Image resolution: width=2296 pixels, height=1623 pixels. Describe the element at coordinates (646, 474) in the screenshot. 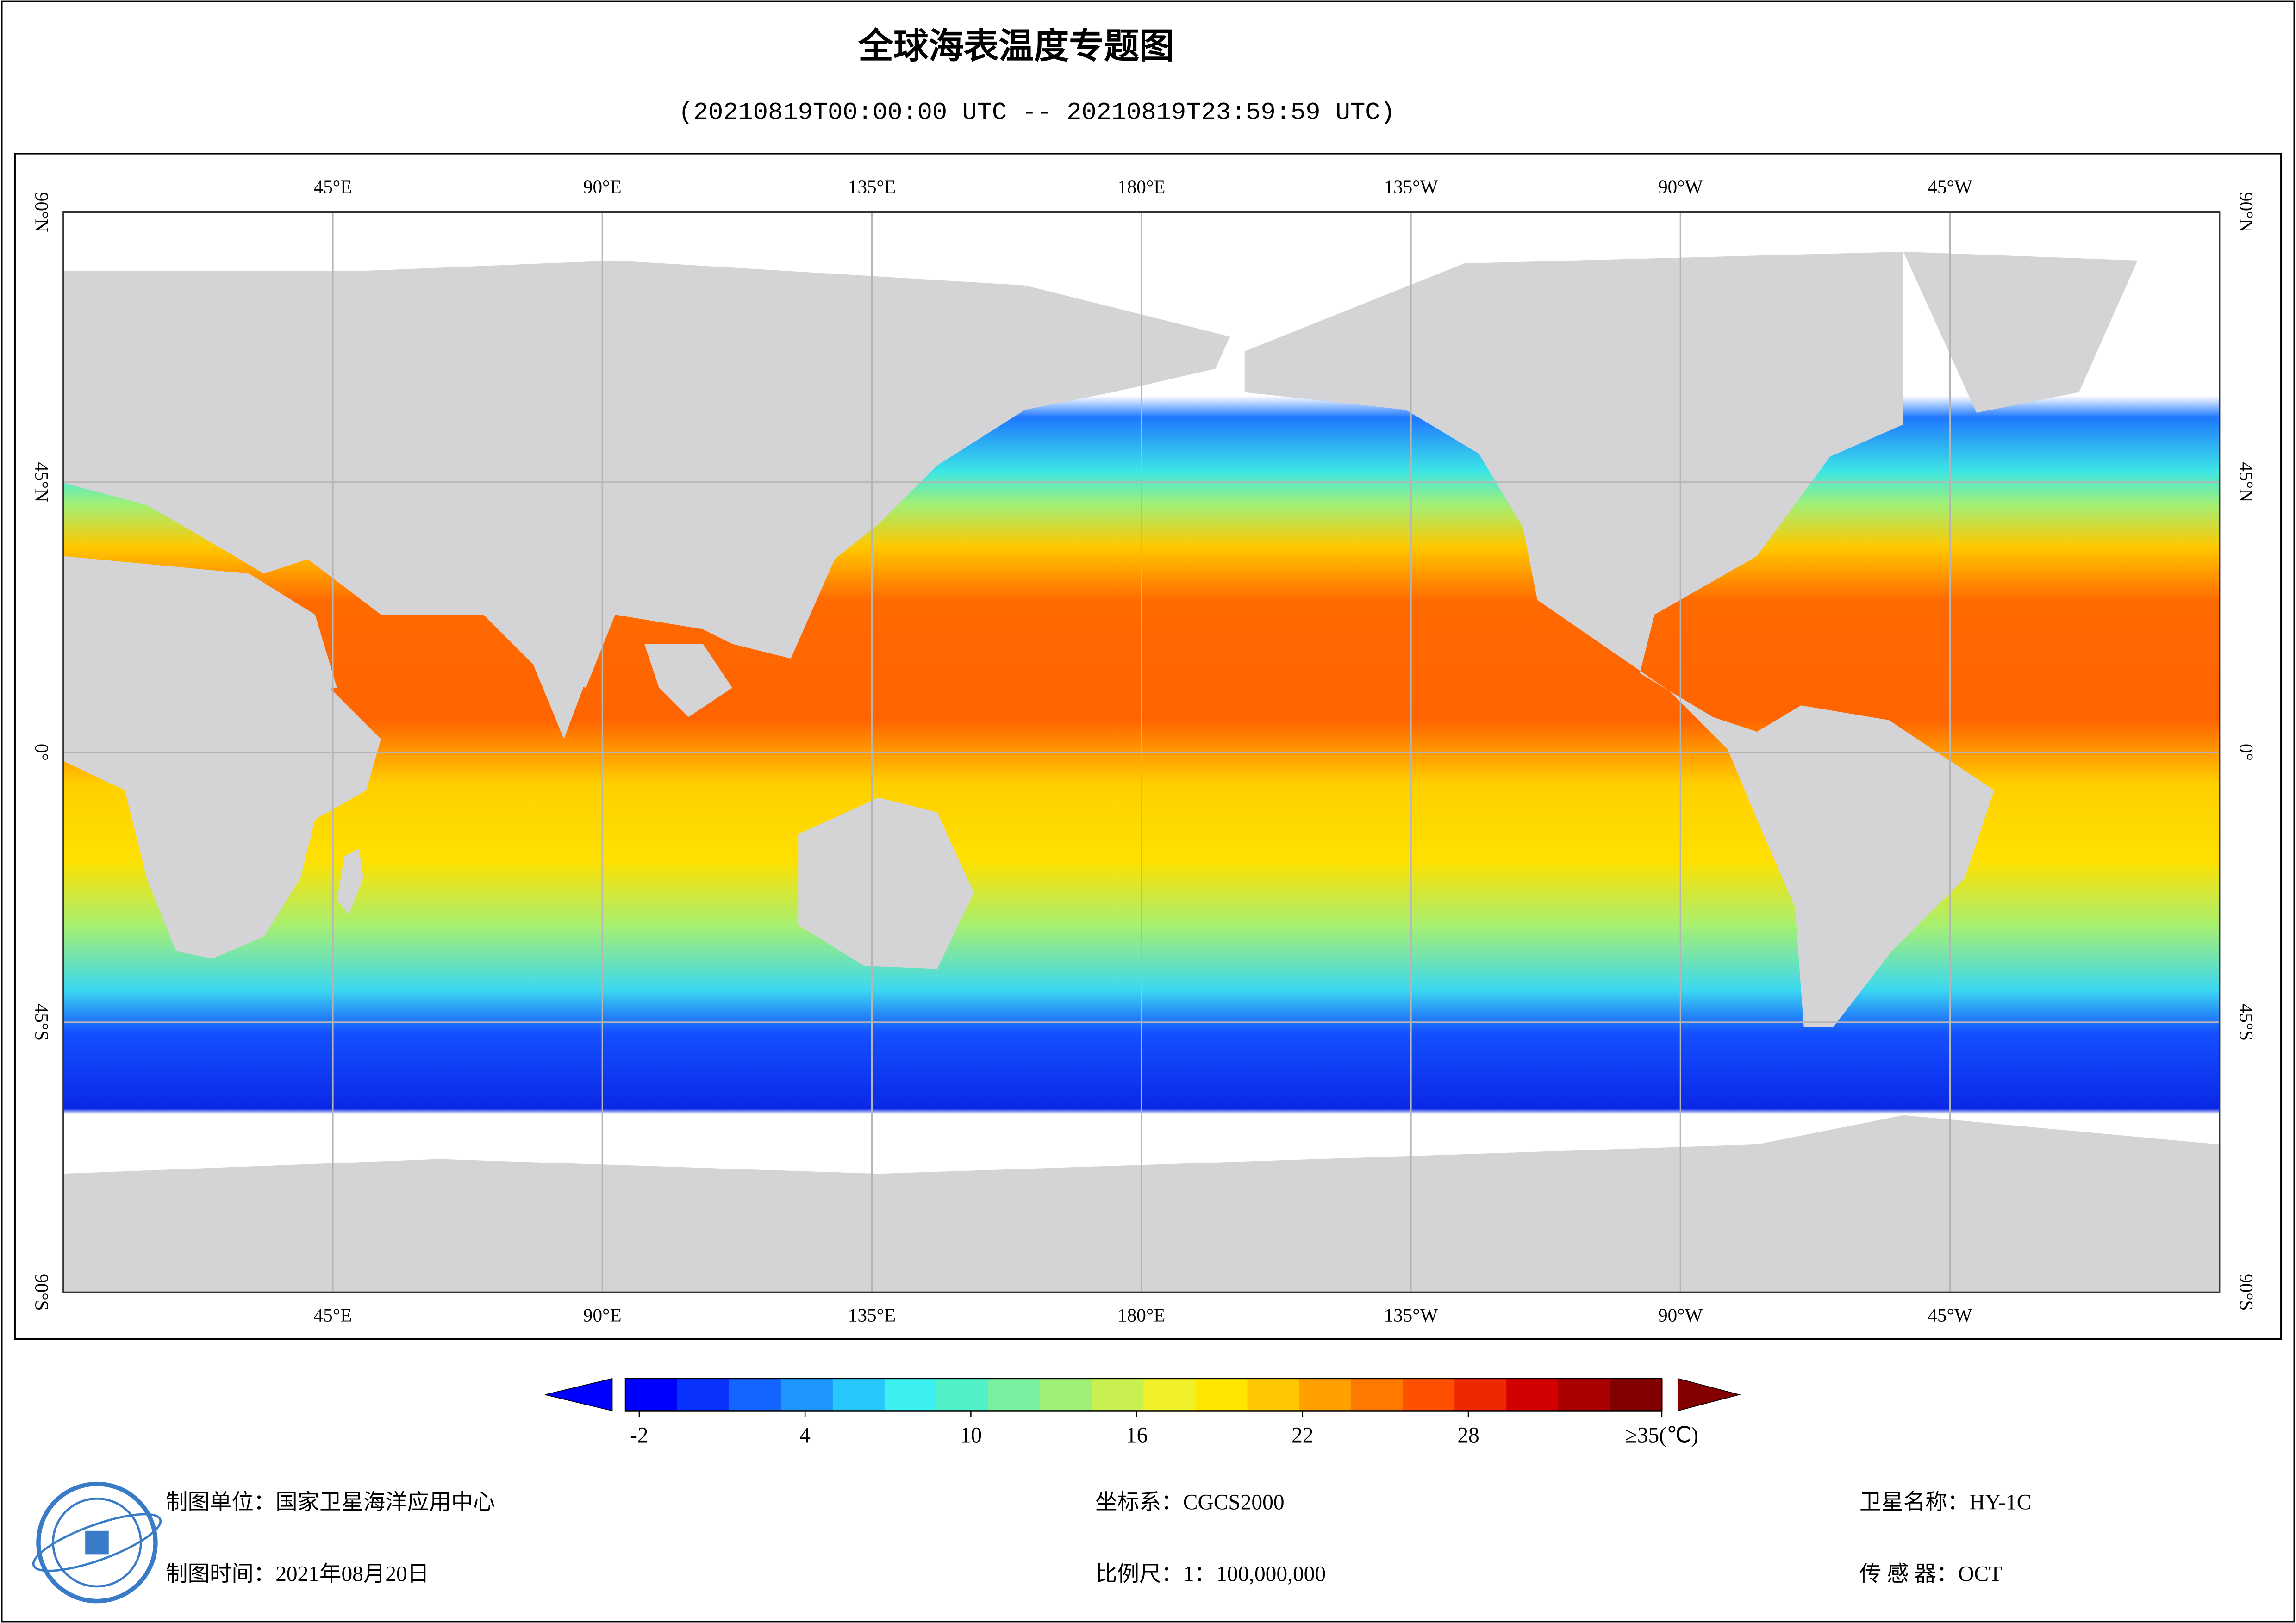

I see `eurasia` at that location.